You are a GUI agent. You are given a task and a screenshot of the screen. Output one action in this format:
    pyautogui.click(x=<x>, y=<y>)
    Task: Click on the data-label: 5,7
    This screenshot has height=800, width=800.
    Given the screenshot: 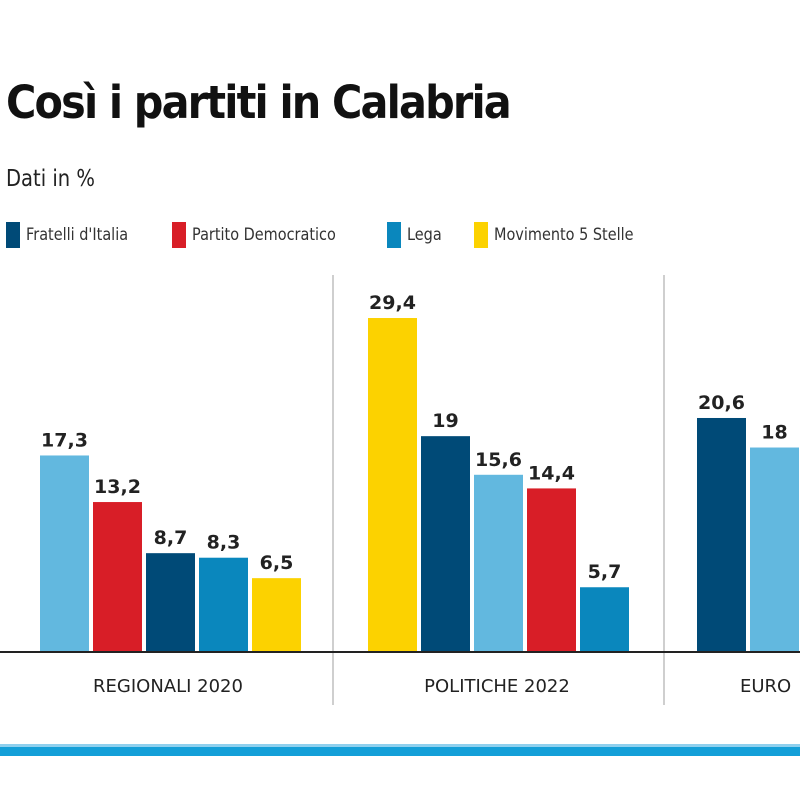 What is the action you would take?
    pyautogui.click(x=605, y=572)
    